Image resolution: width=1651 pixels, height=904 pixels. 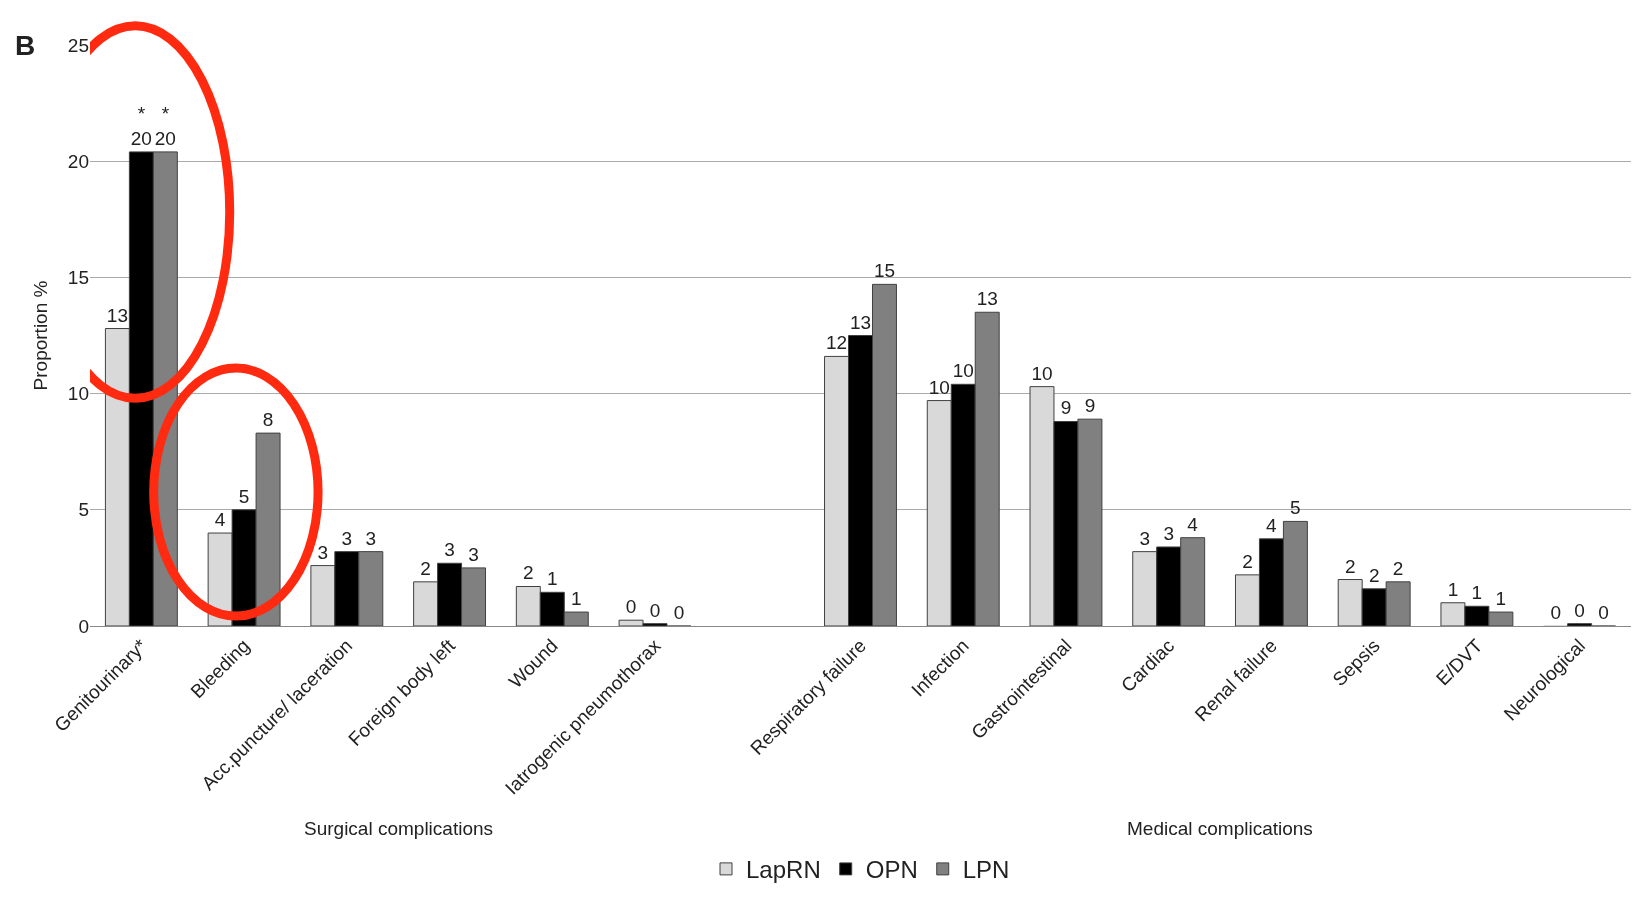 I want to click on data-label: 15, so click(x=884, y=271).